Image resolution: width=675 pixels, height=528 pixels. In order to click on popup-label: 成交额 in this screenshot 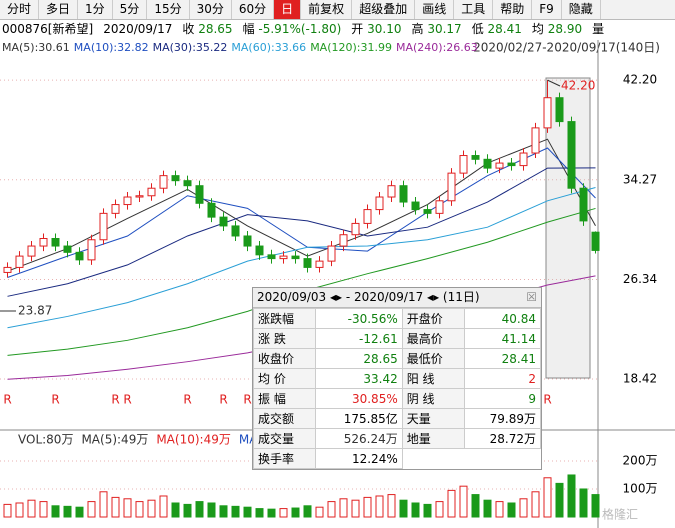, I will do `click(284, 418)`.